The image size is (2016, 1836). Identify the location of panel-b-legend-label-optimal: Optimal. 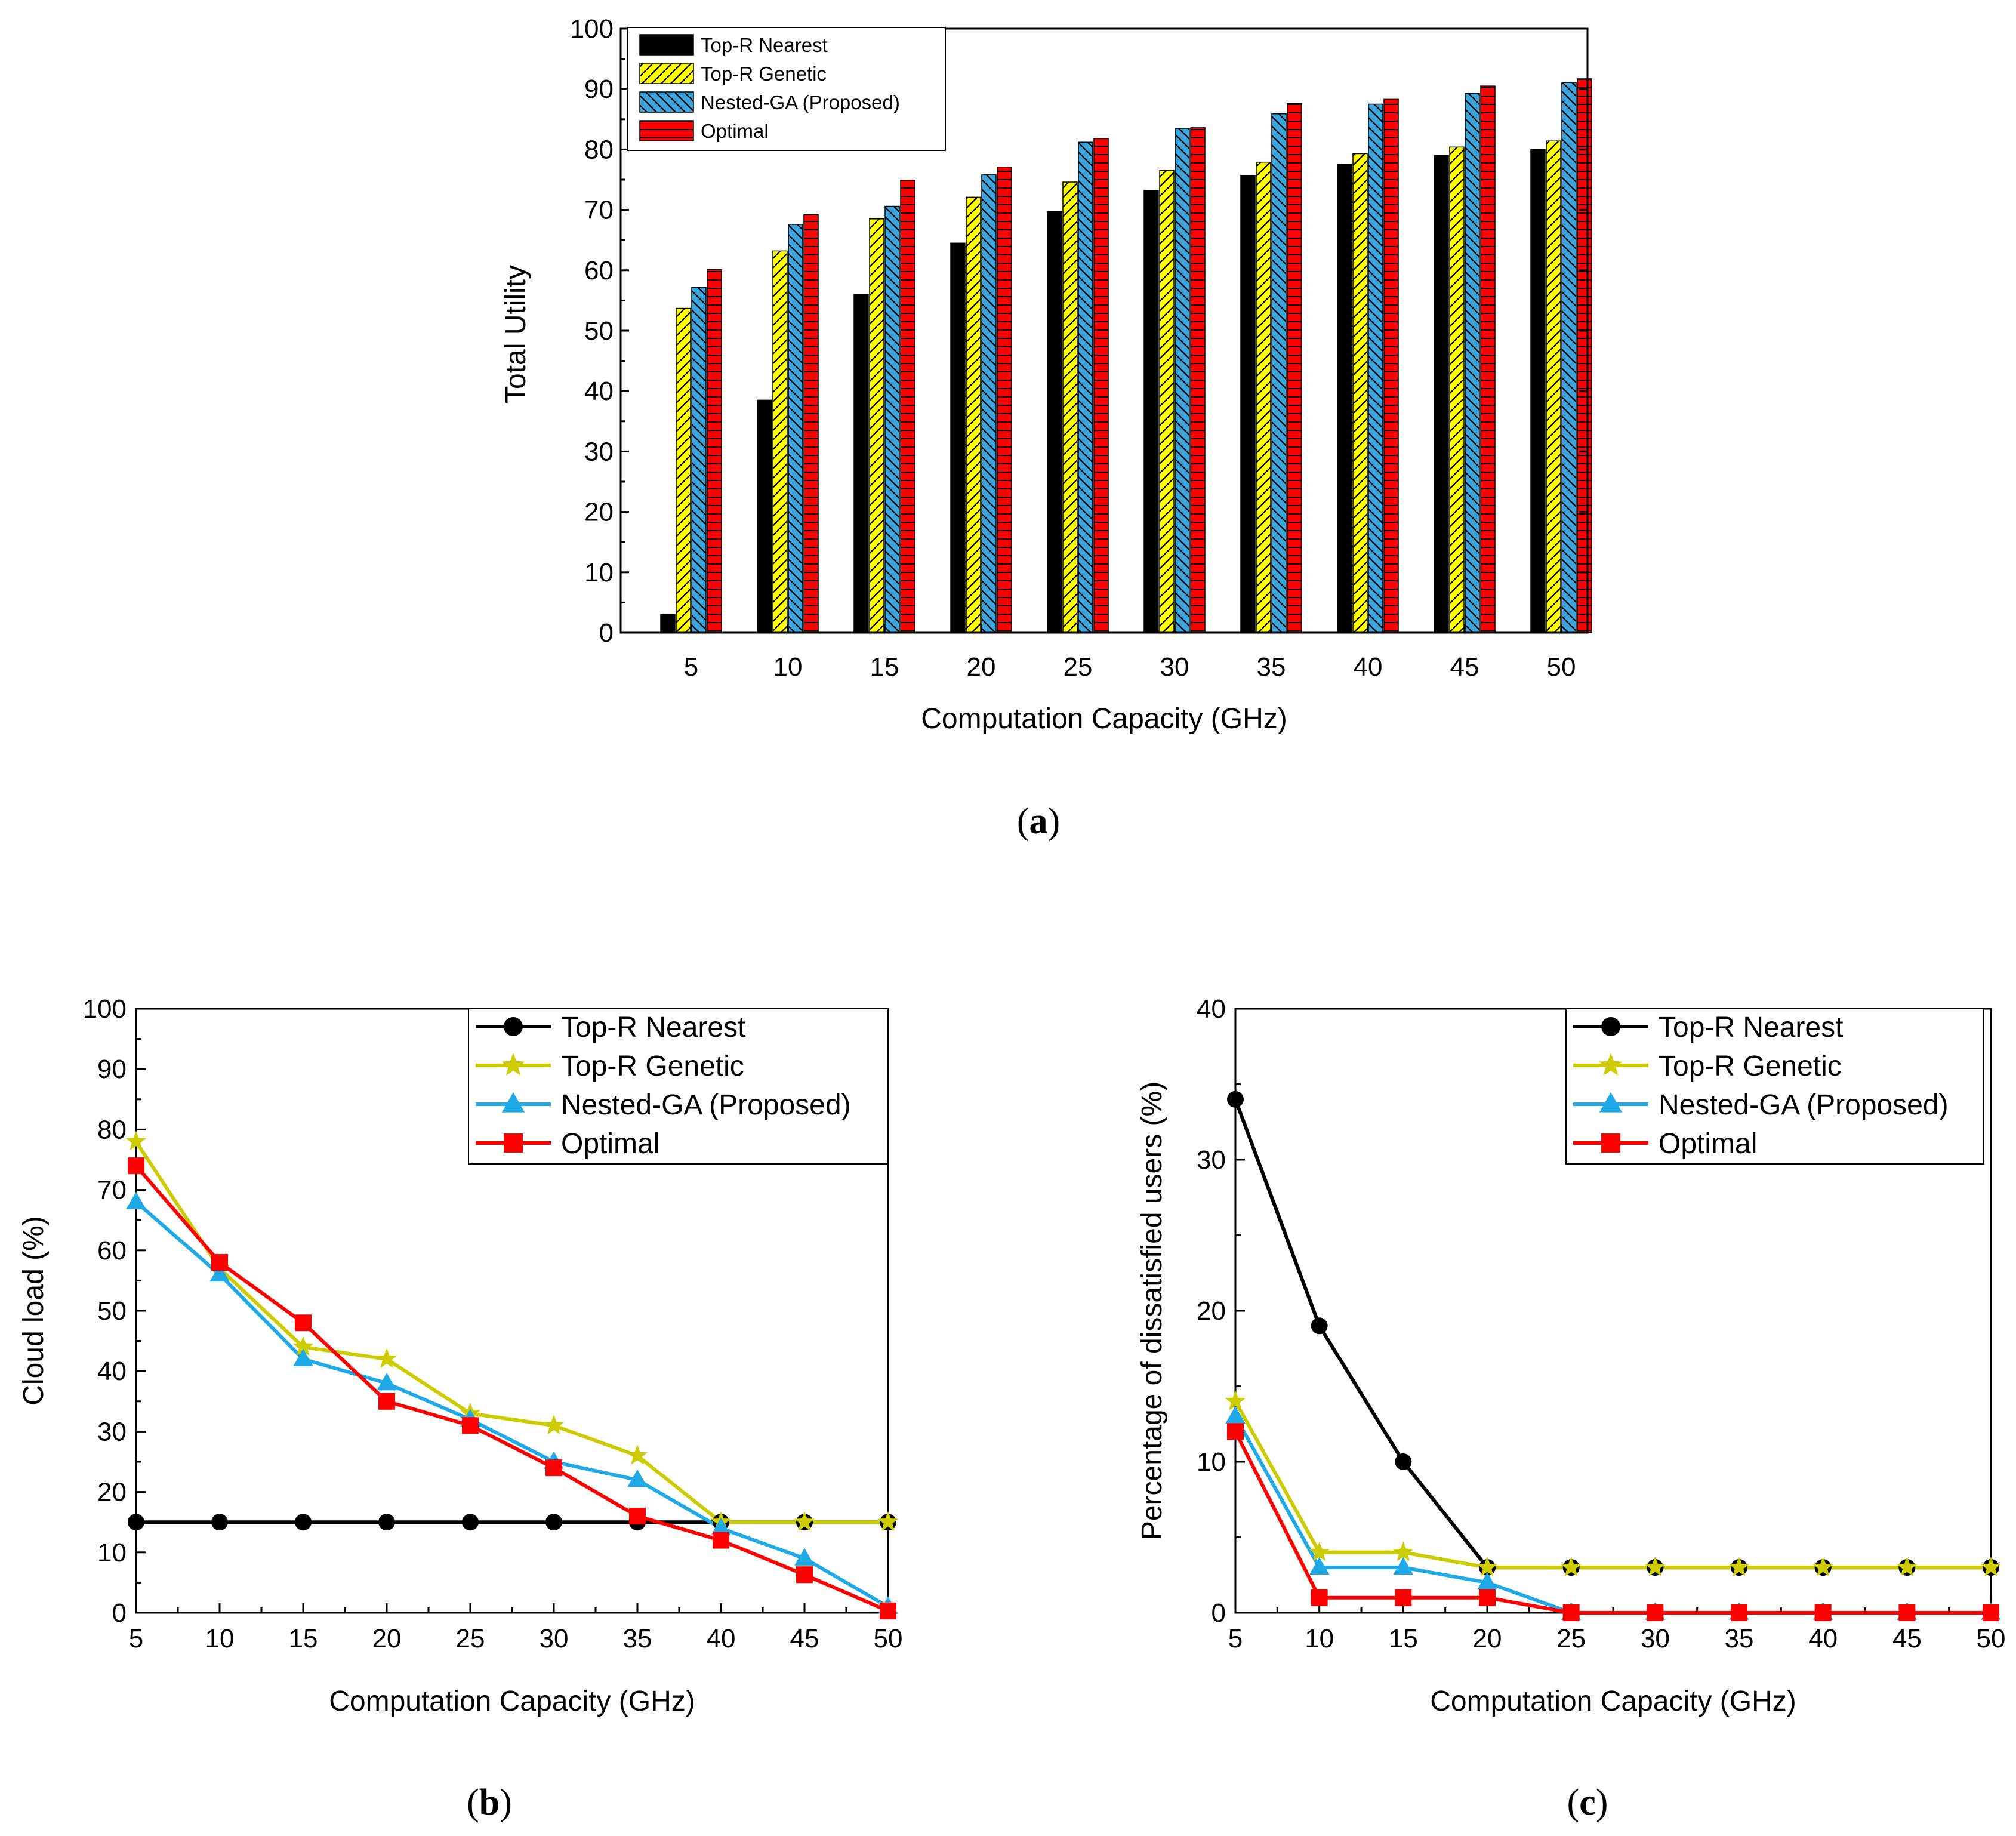
(610, 1144).